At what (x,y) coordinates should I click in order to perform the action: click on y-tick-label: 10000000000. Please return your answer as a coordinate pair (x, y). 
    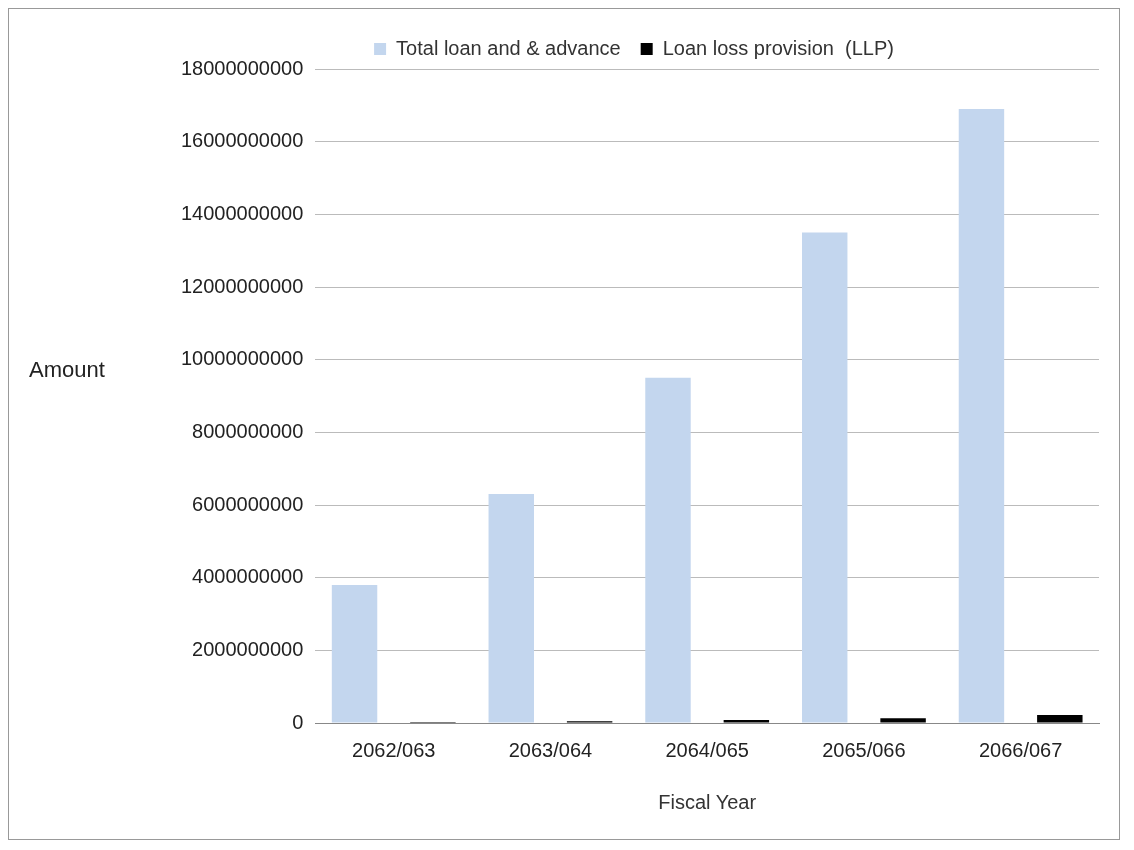
    Looking at the image, I should click on (242, 358).